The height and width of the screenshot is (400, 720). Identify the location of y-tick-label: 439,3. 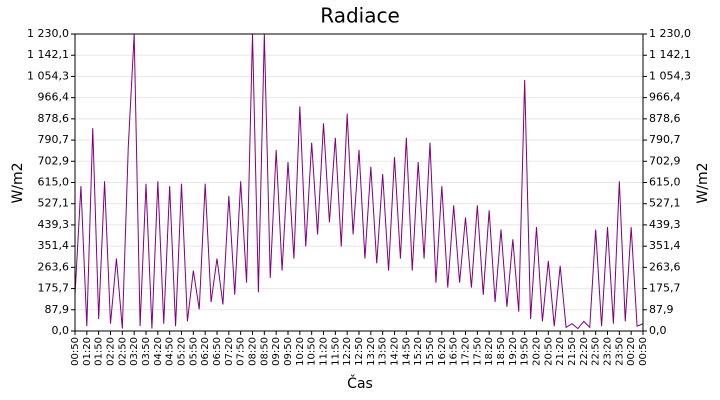
(54, 224).